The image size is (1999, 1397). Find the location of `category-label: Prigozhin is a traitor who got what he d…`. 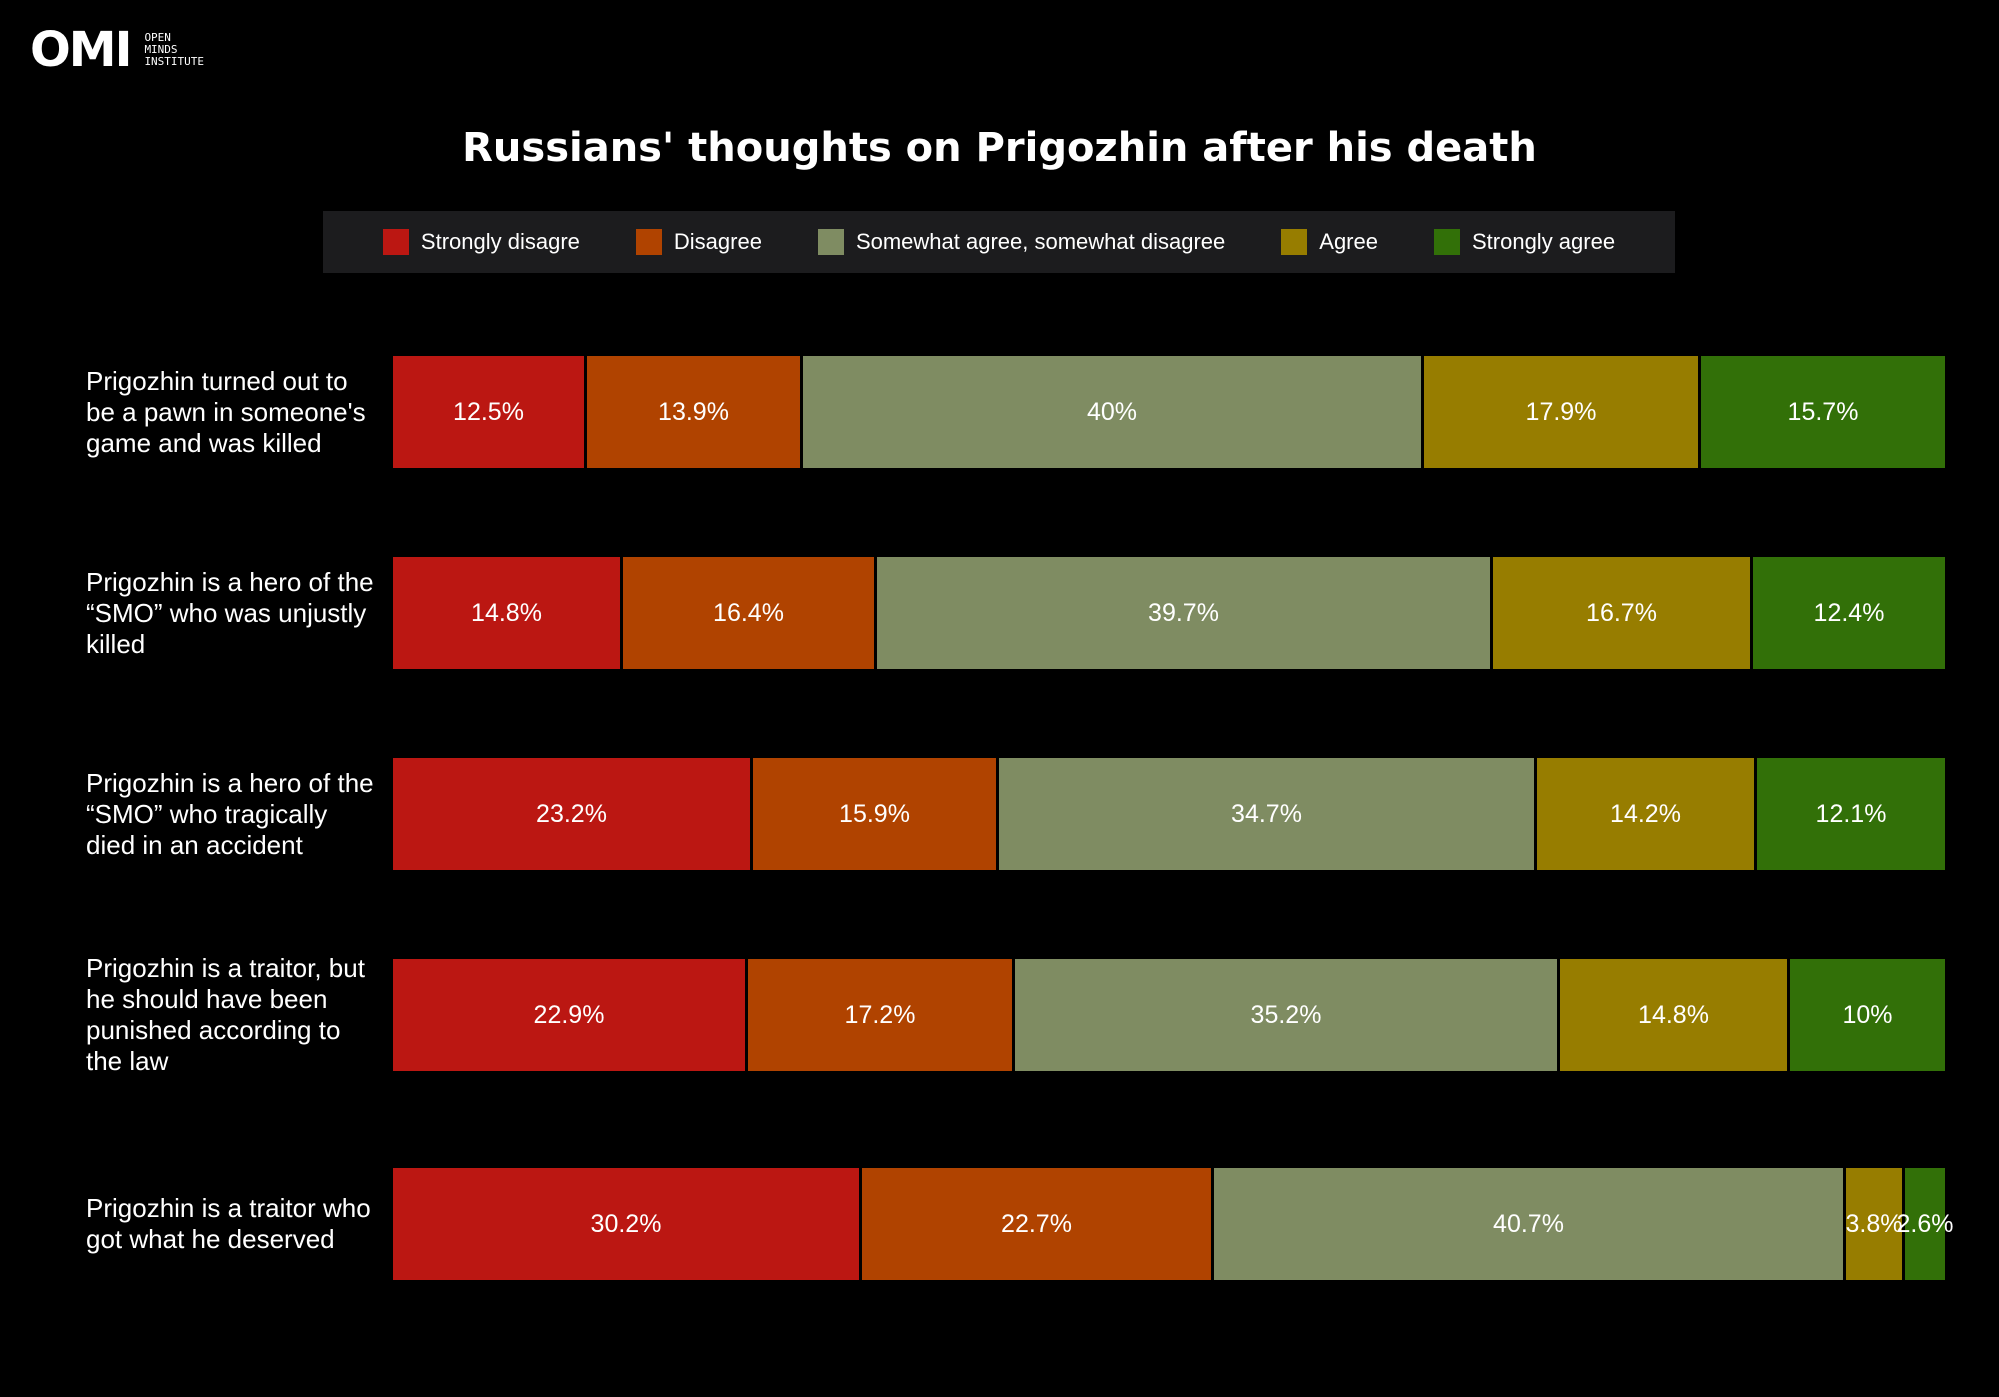

category-label: Prigozhin is a traitor who got what he d… is located at coordinates (228, 1223).